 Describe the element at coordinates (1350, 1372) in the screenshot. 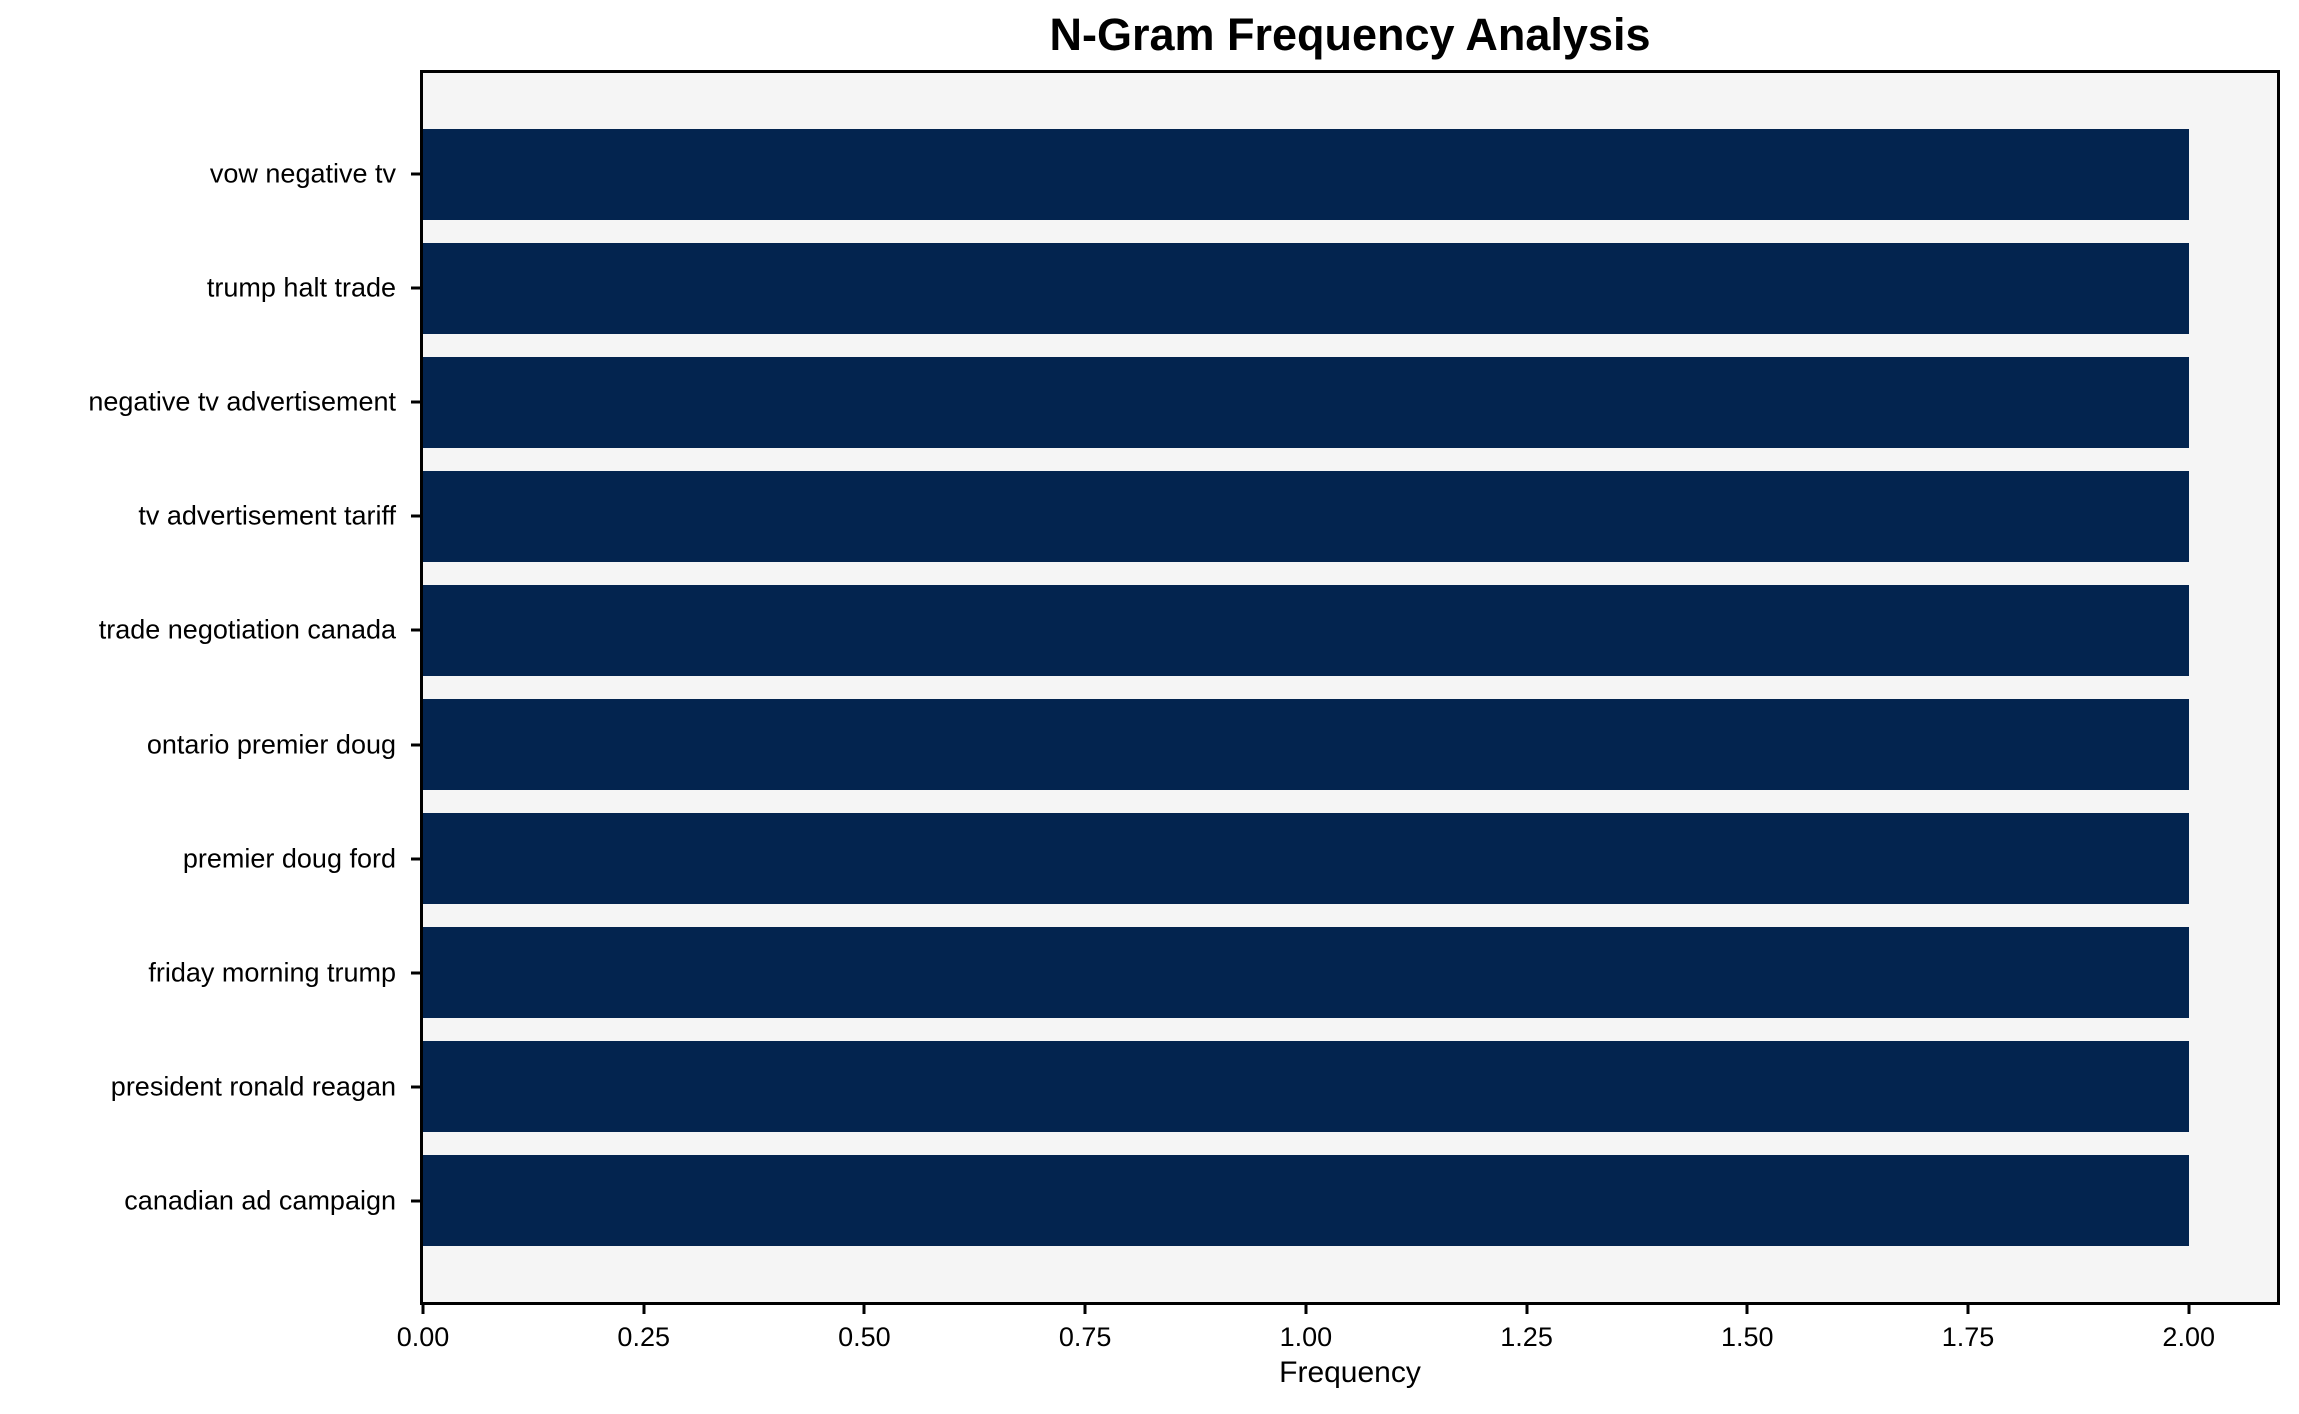

I see `x-axis-title: Frequency` at that location.